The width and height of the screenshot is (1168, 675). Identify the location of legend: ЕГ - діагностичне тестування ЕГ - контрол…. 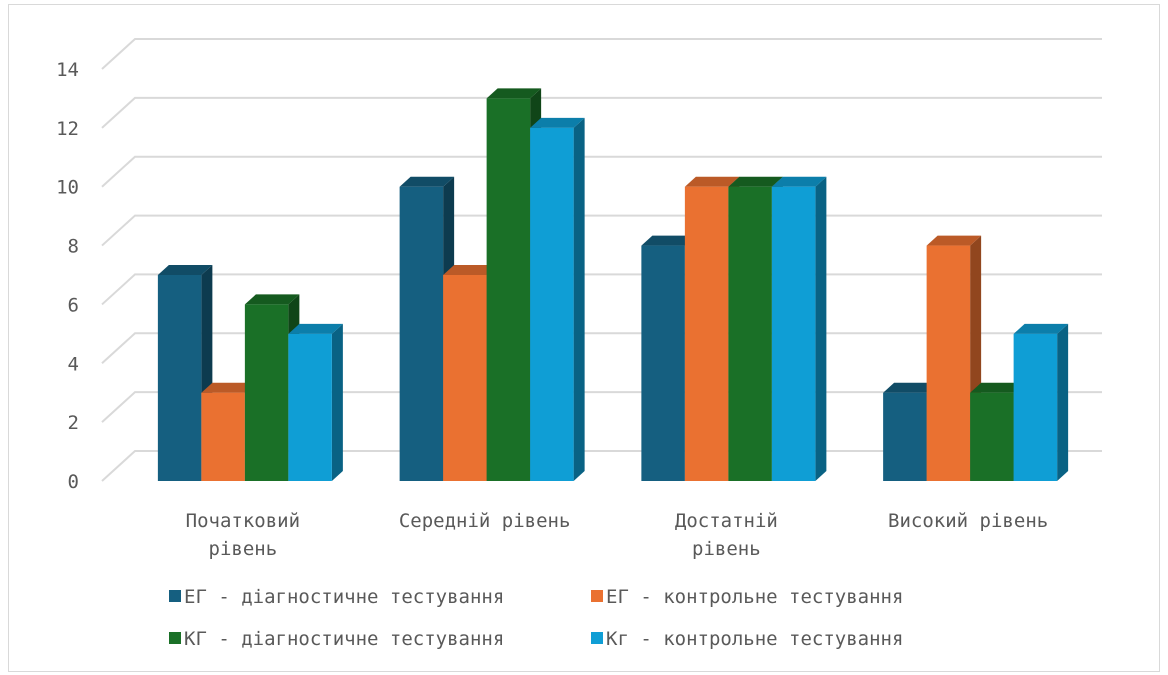
(536, 618).